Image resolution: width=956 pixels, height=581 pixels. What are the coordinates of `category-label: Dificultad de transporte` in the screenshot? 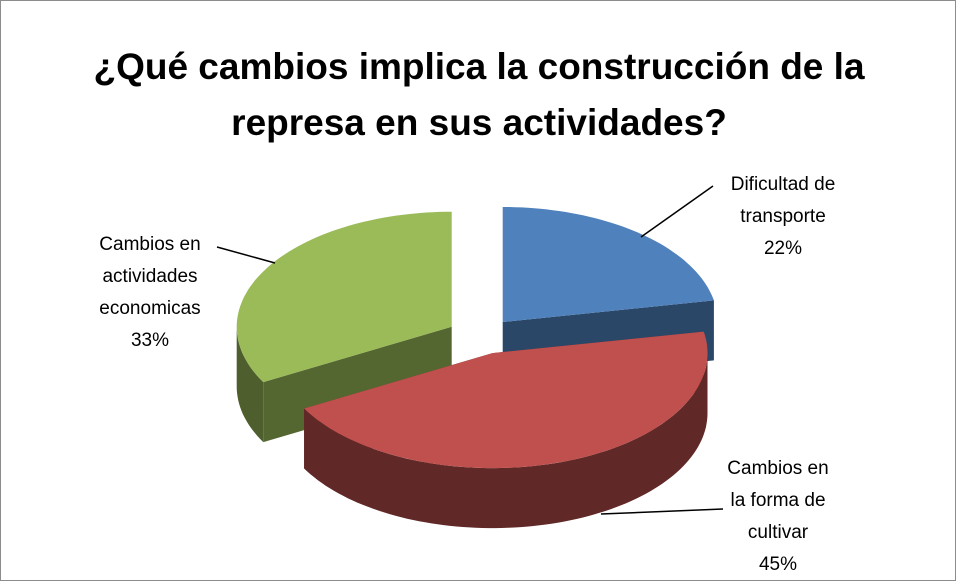 It's located at (783, 200).